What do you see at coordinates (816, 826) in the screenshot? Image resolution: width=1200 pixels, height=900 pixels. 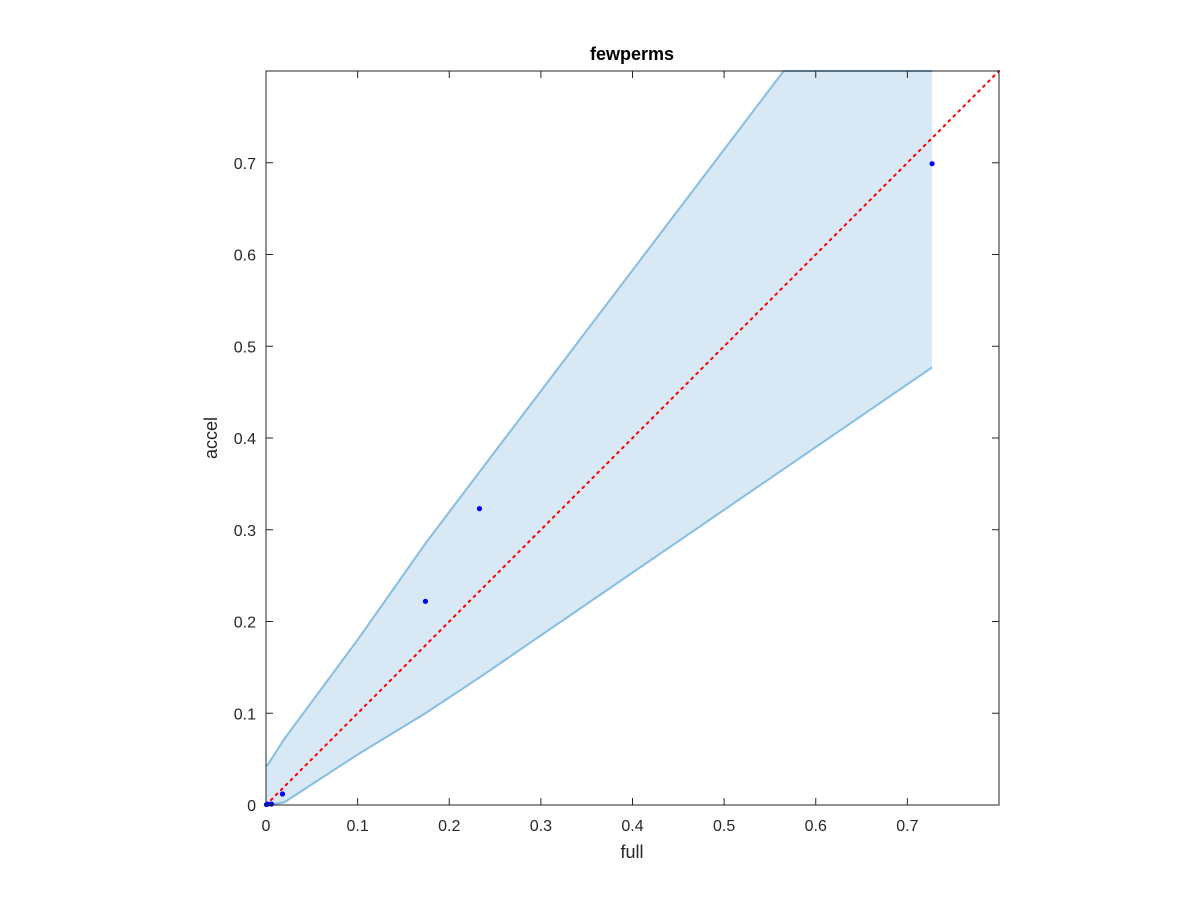 I see `x-tick-label: 0.6` at bounding box center [816, 826].